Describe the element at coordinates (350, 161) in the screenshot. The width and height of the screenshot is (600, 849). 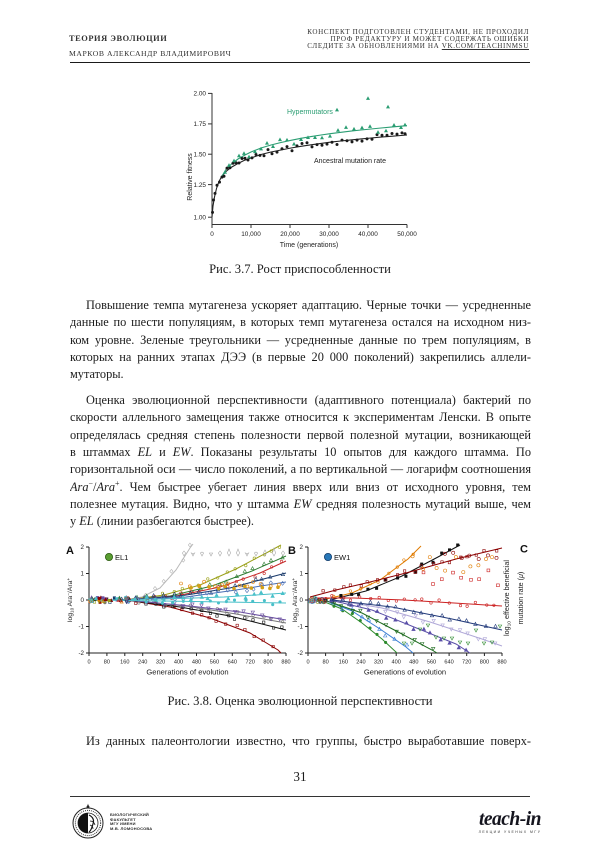
I see `svg-text: Ancestral mutation rate` at that location.